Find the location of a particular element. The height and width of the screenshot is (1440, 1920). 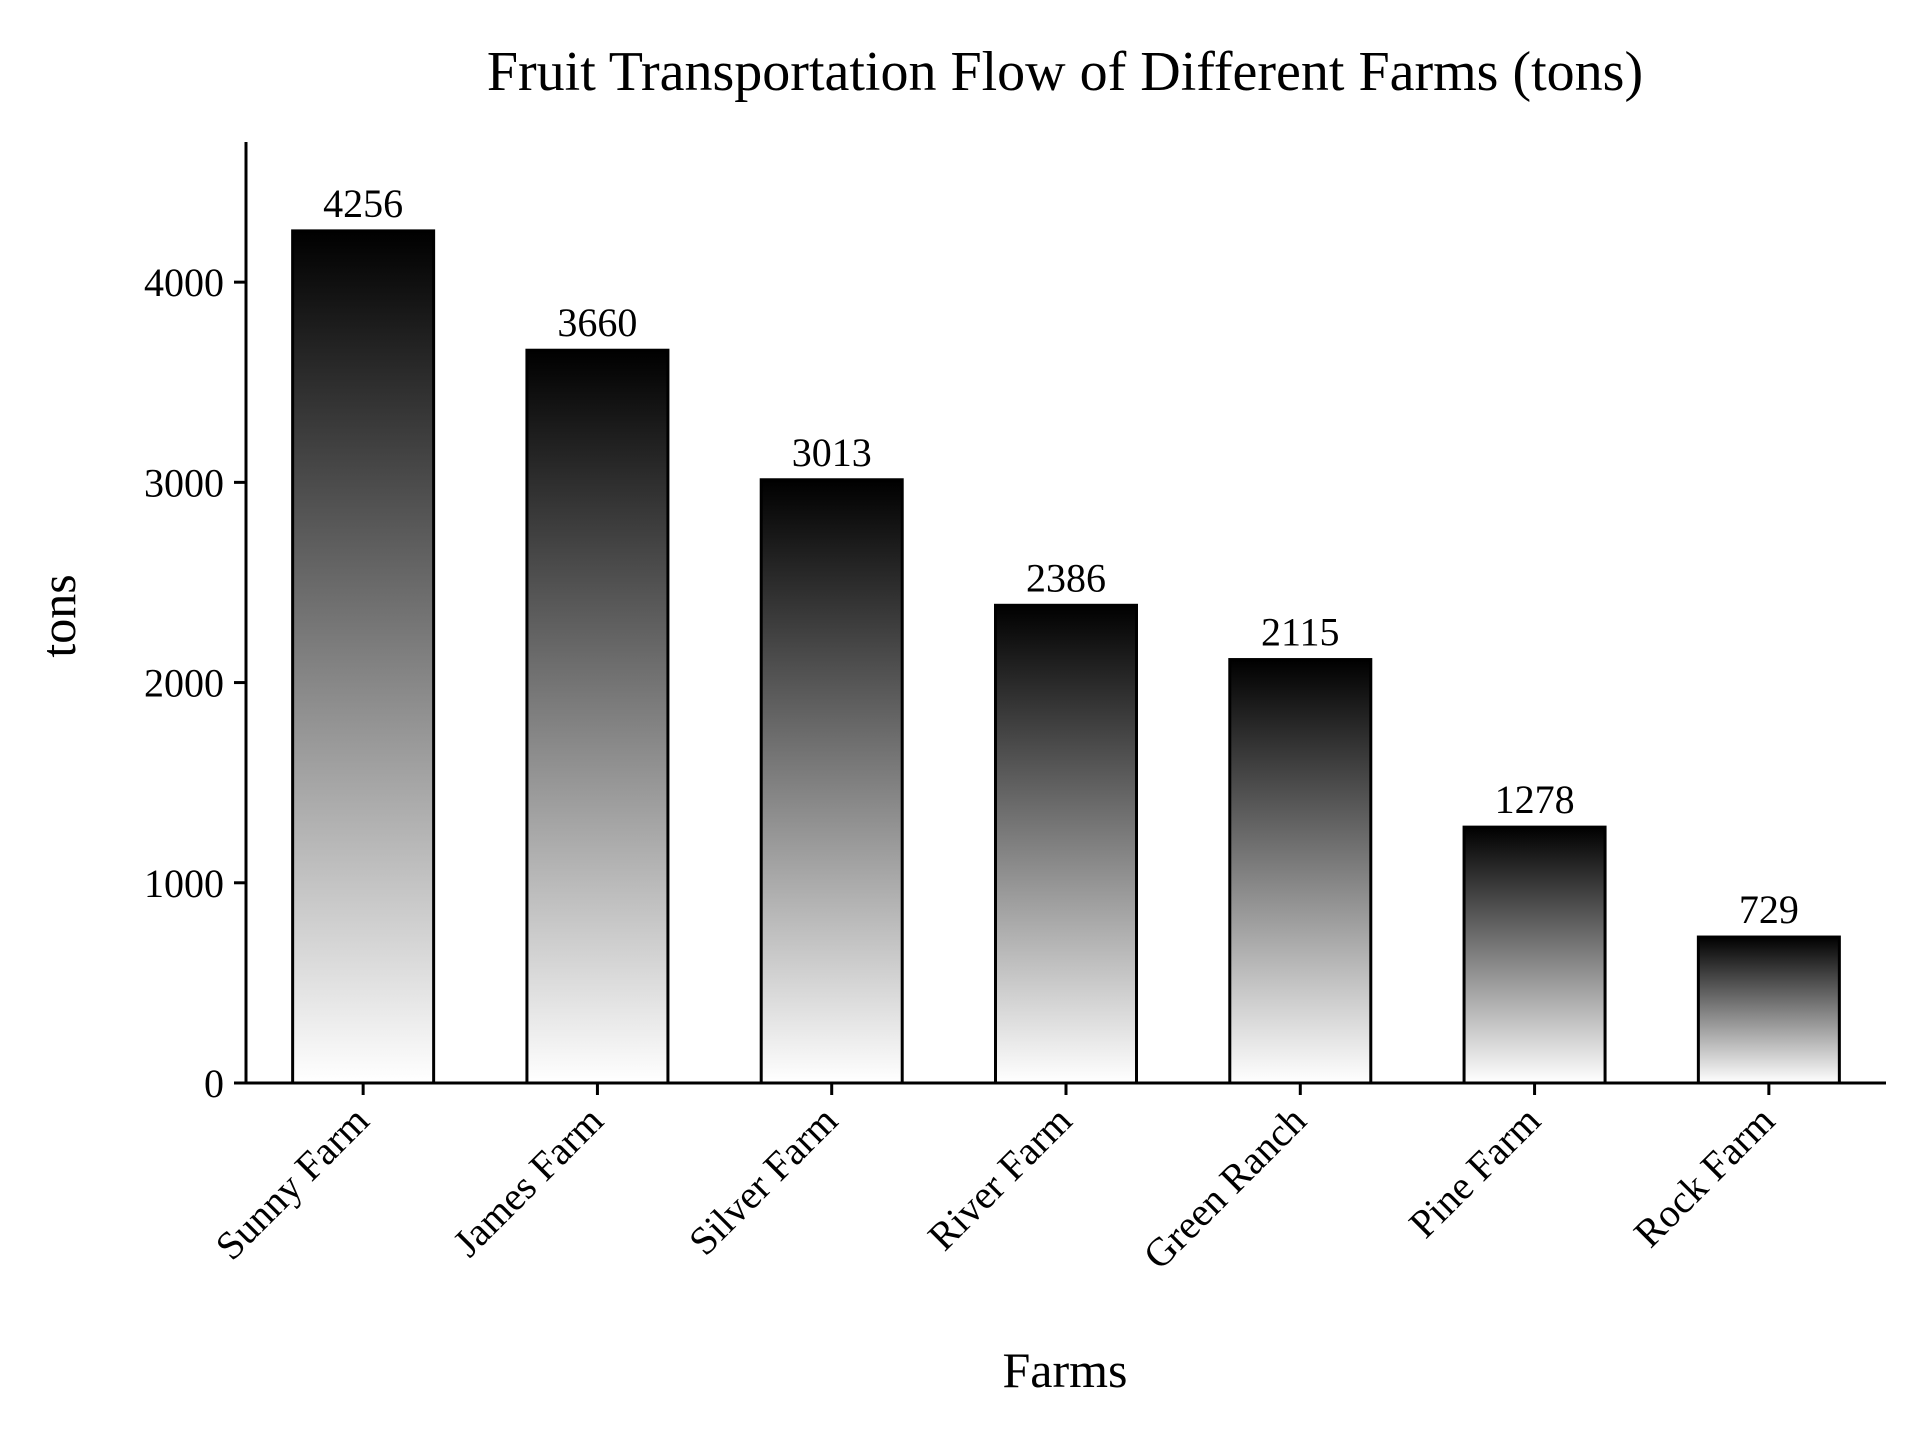

x-tick-label-green-ranch: Green Ranch is located at coordinates (1224, 1188).